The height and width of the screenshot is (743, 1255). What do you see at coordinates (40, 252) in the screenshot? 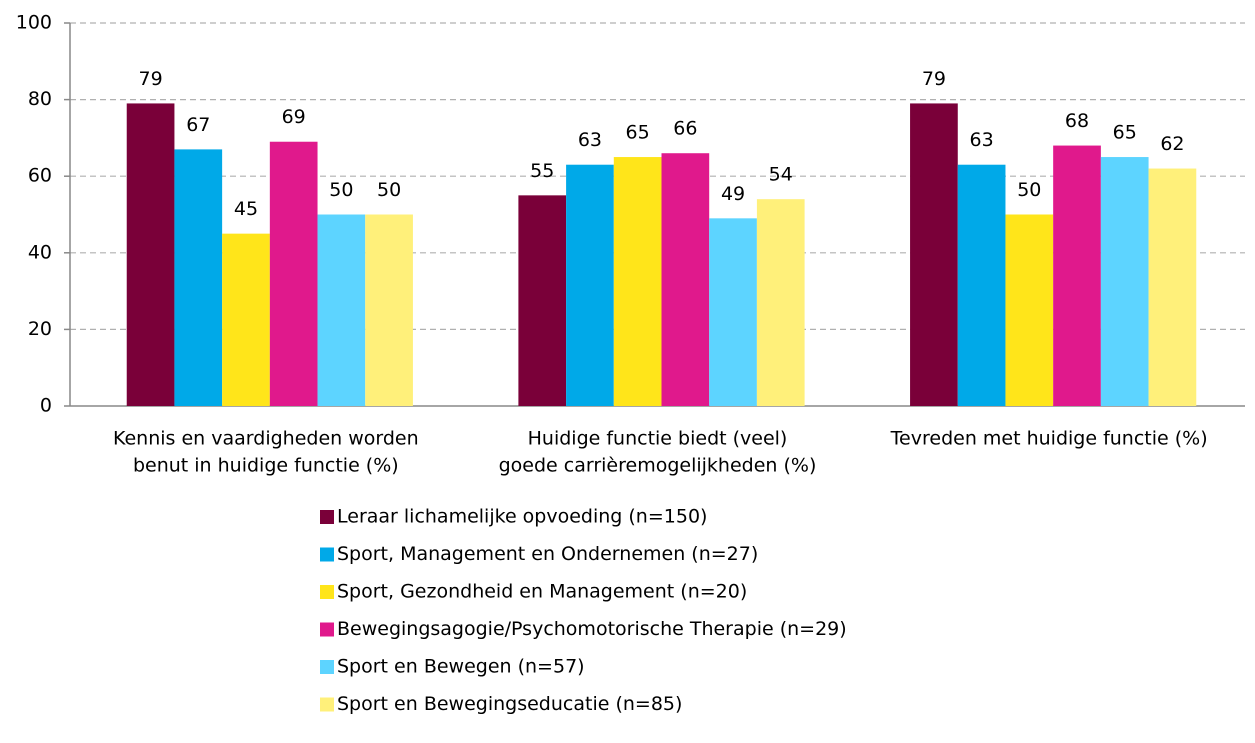
I see `y-tick-label: 40` at bounding box center [40, 252].